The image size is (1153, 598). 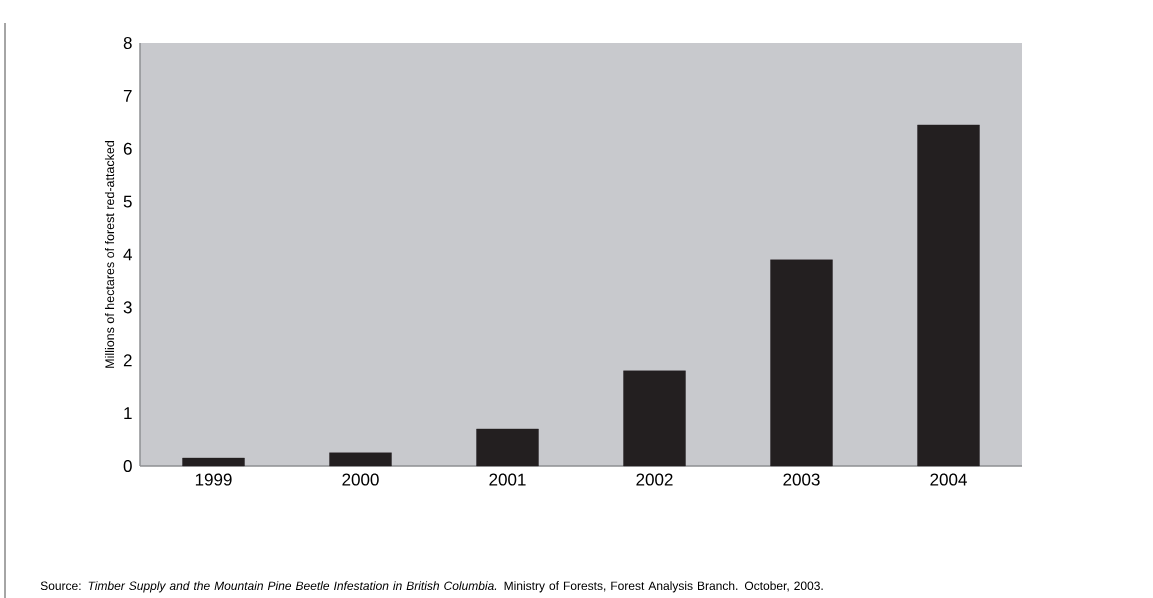 I want to click on y-tick-label: 8, so click(x=127, y=43).